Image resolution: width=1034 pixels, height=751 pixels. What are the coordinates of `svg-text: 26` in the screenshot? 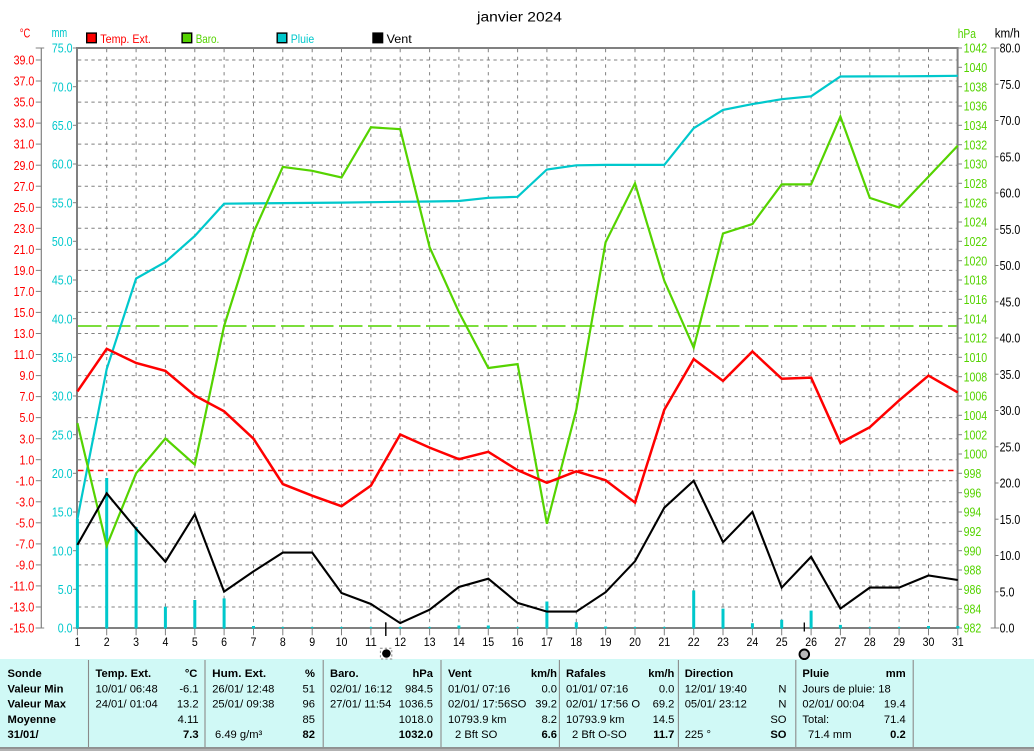 It's located at (811, 642).